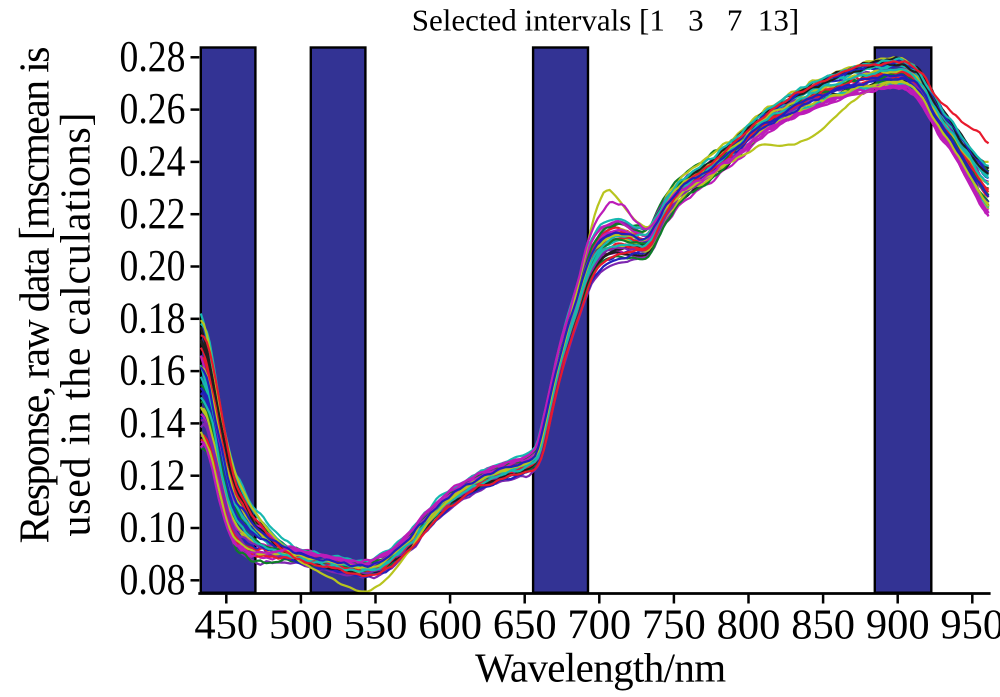 The width and height of the screenshot is (1000, 697). Describe the element at coordinates (77, 325) in the screenshot. I see `svg-text: used in the calculations]` at that location.